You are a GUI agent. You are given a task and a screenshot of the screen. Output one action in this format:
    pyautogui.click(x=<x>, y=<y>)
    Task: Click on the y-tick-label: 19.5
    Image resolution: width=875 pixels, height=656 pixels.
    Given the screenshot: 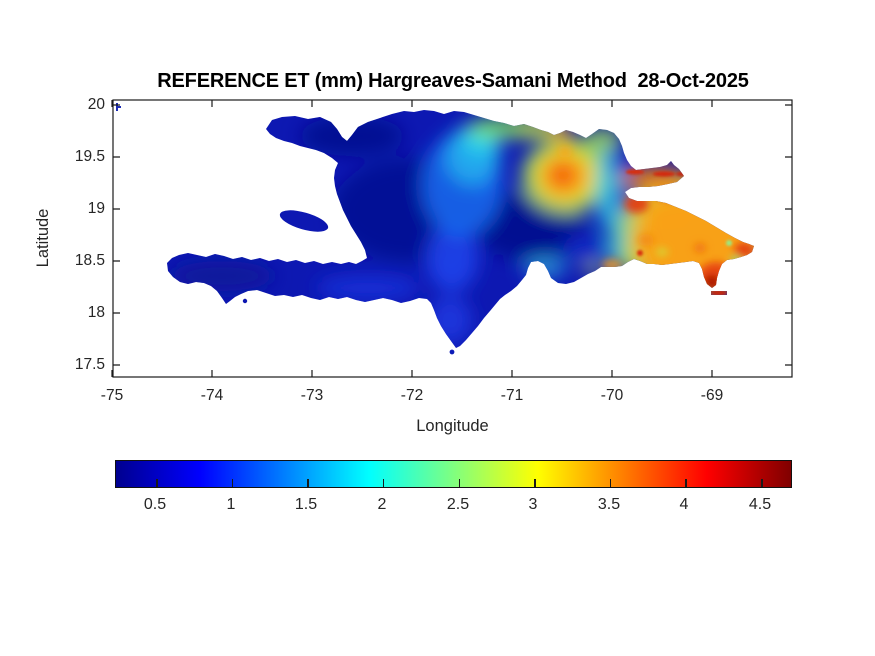 What is the action you would take?
    pyautogui.click(x=89, y=156)
    